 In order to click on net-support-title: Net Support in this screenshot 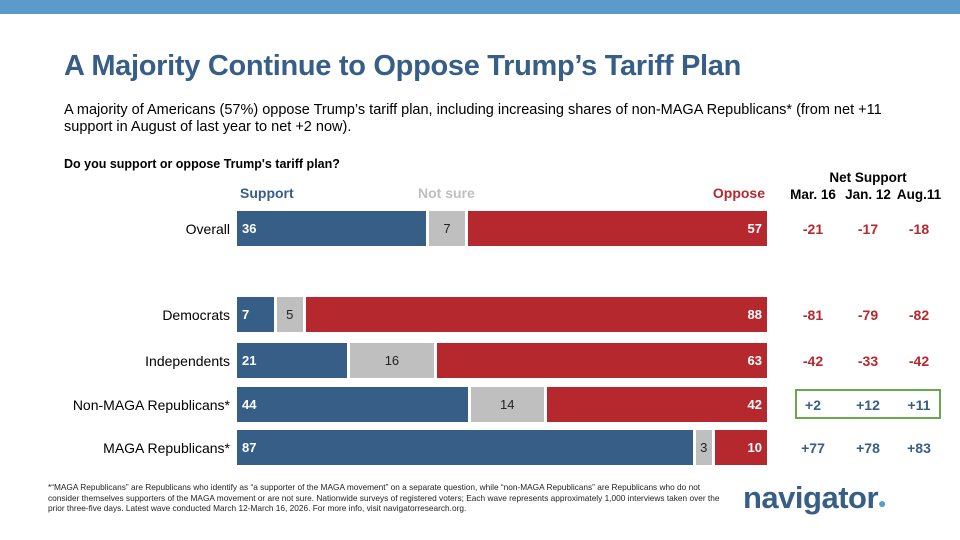, I will do `click(868, 177)`.